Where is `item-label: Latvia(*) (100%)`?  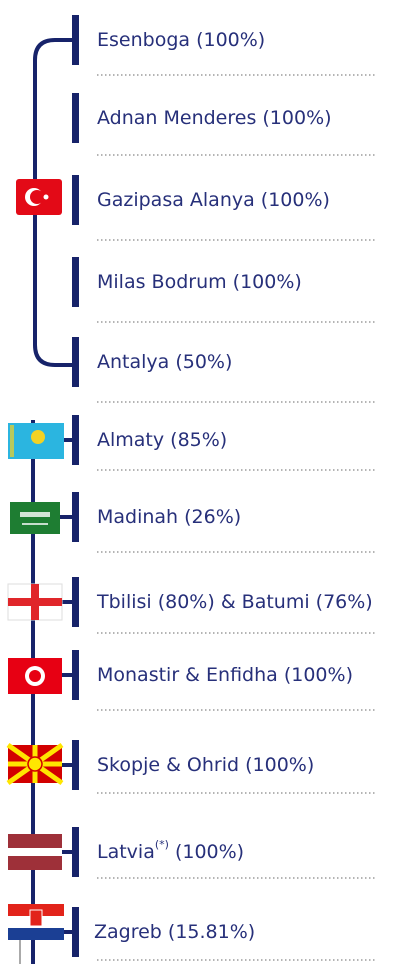
item-label: Latvia(*) (100%) is located at coordinates (170, 850).